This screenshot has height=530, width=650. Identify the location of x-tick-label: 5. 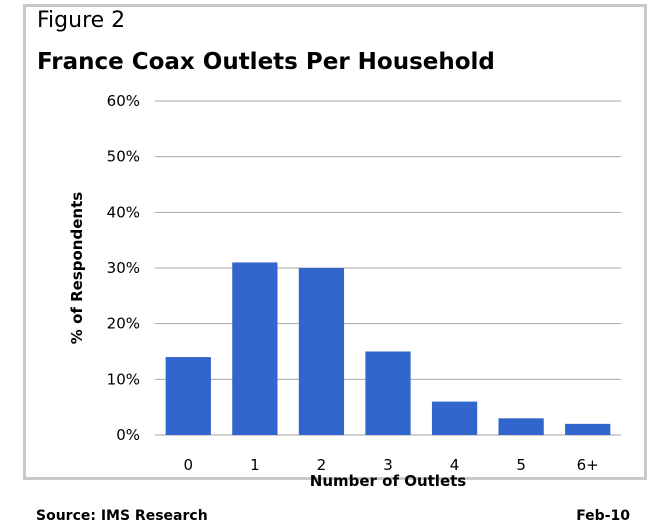
(521, 465).